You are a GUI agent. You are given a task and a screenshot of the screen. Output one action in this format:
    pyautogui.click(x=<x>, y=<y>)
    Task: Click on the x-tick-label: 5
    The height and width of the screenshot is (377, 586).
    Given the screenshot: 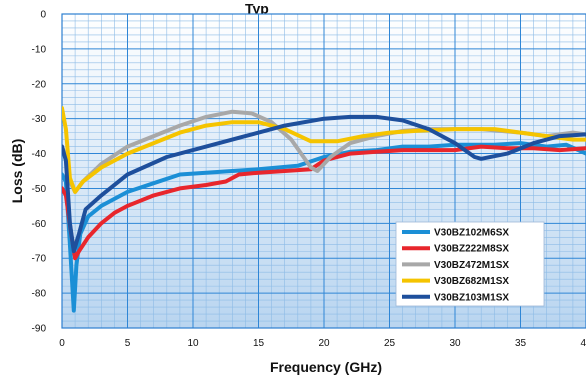 What is the action you would take?
    pyautogui.click(x=128, y=343)
    